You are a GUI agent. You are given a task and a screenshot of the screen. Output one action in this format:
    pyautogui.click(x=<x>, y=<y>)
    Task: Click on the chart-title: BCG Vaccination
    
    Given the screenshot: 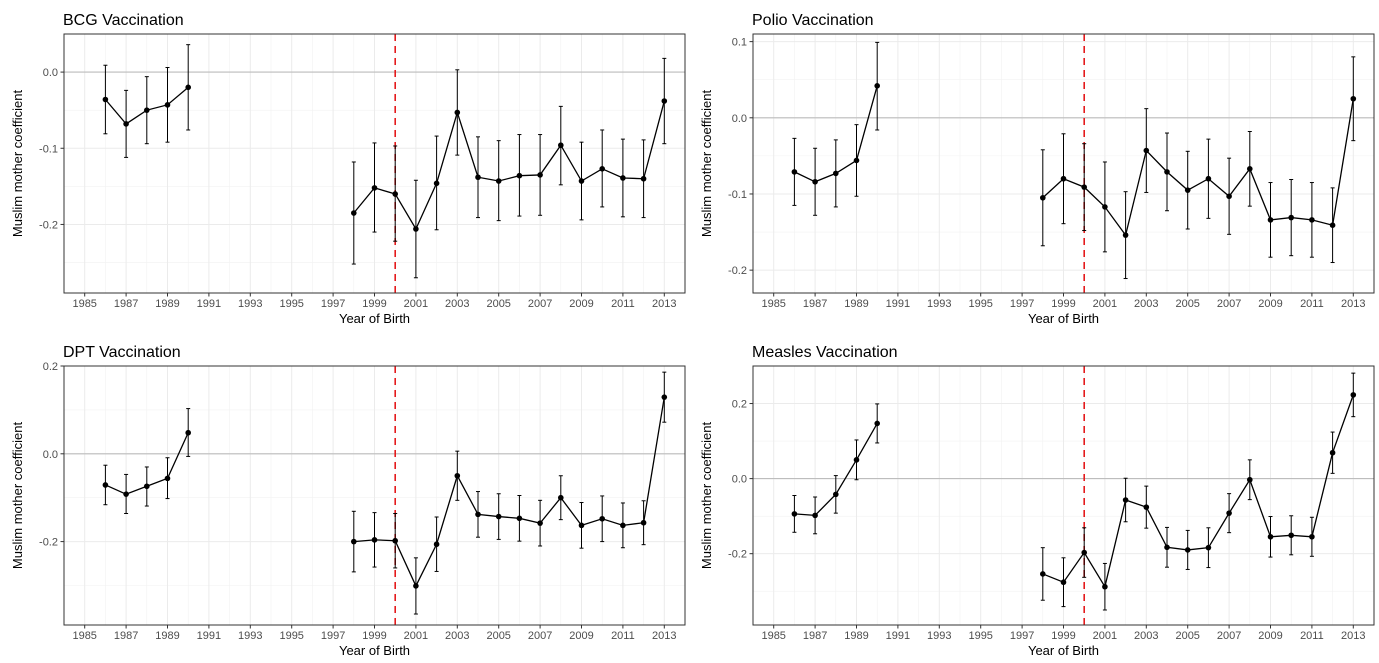 What is the action you would take?
    pyautogui.click(x=123, y=20)
    